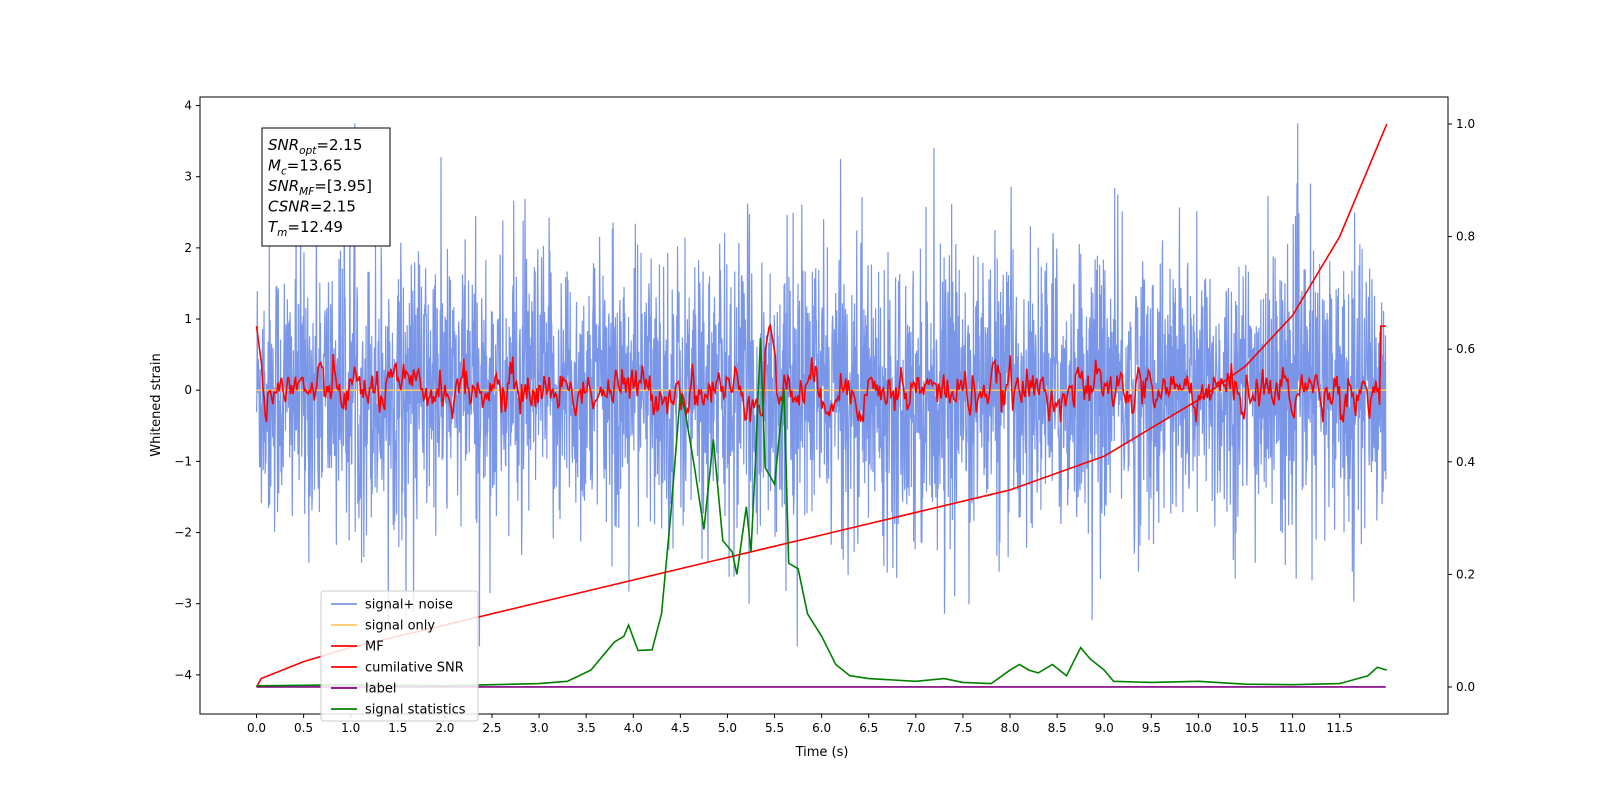 This screenshot has width=1600, height=800. Describe the element at coordinates (774, 728) in the screenshot. I see `x-tick-label: 5.5` at that location.